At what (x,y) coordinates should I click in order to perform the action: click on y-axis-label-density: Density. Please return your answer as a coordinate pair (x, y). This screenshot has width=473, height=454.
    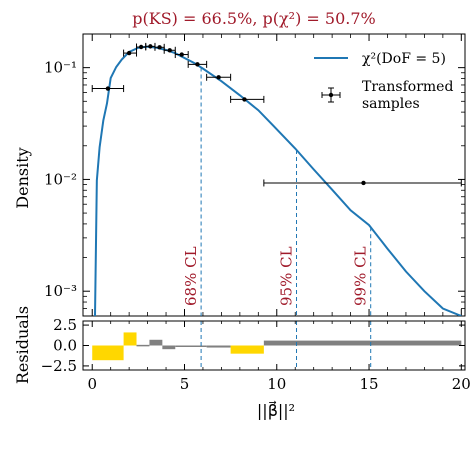
    Looking at the image, I should click on (22, 177).